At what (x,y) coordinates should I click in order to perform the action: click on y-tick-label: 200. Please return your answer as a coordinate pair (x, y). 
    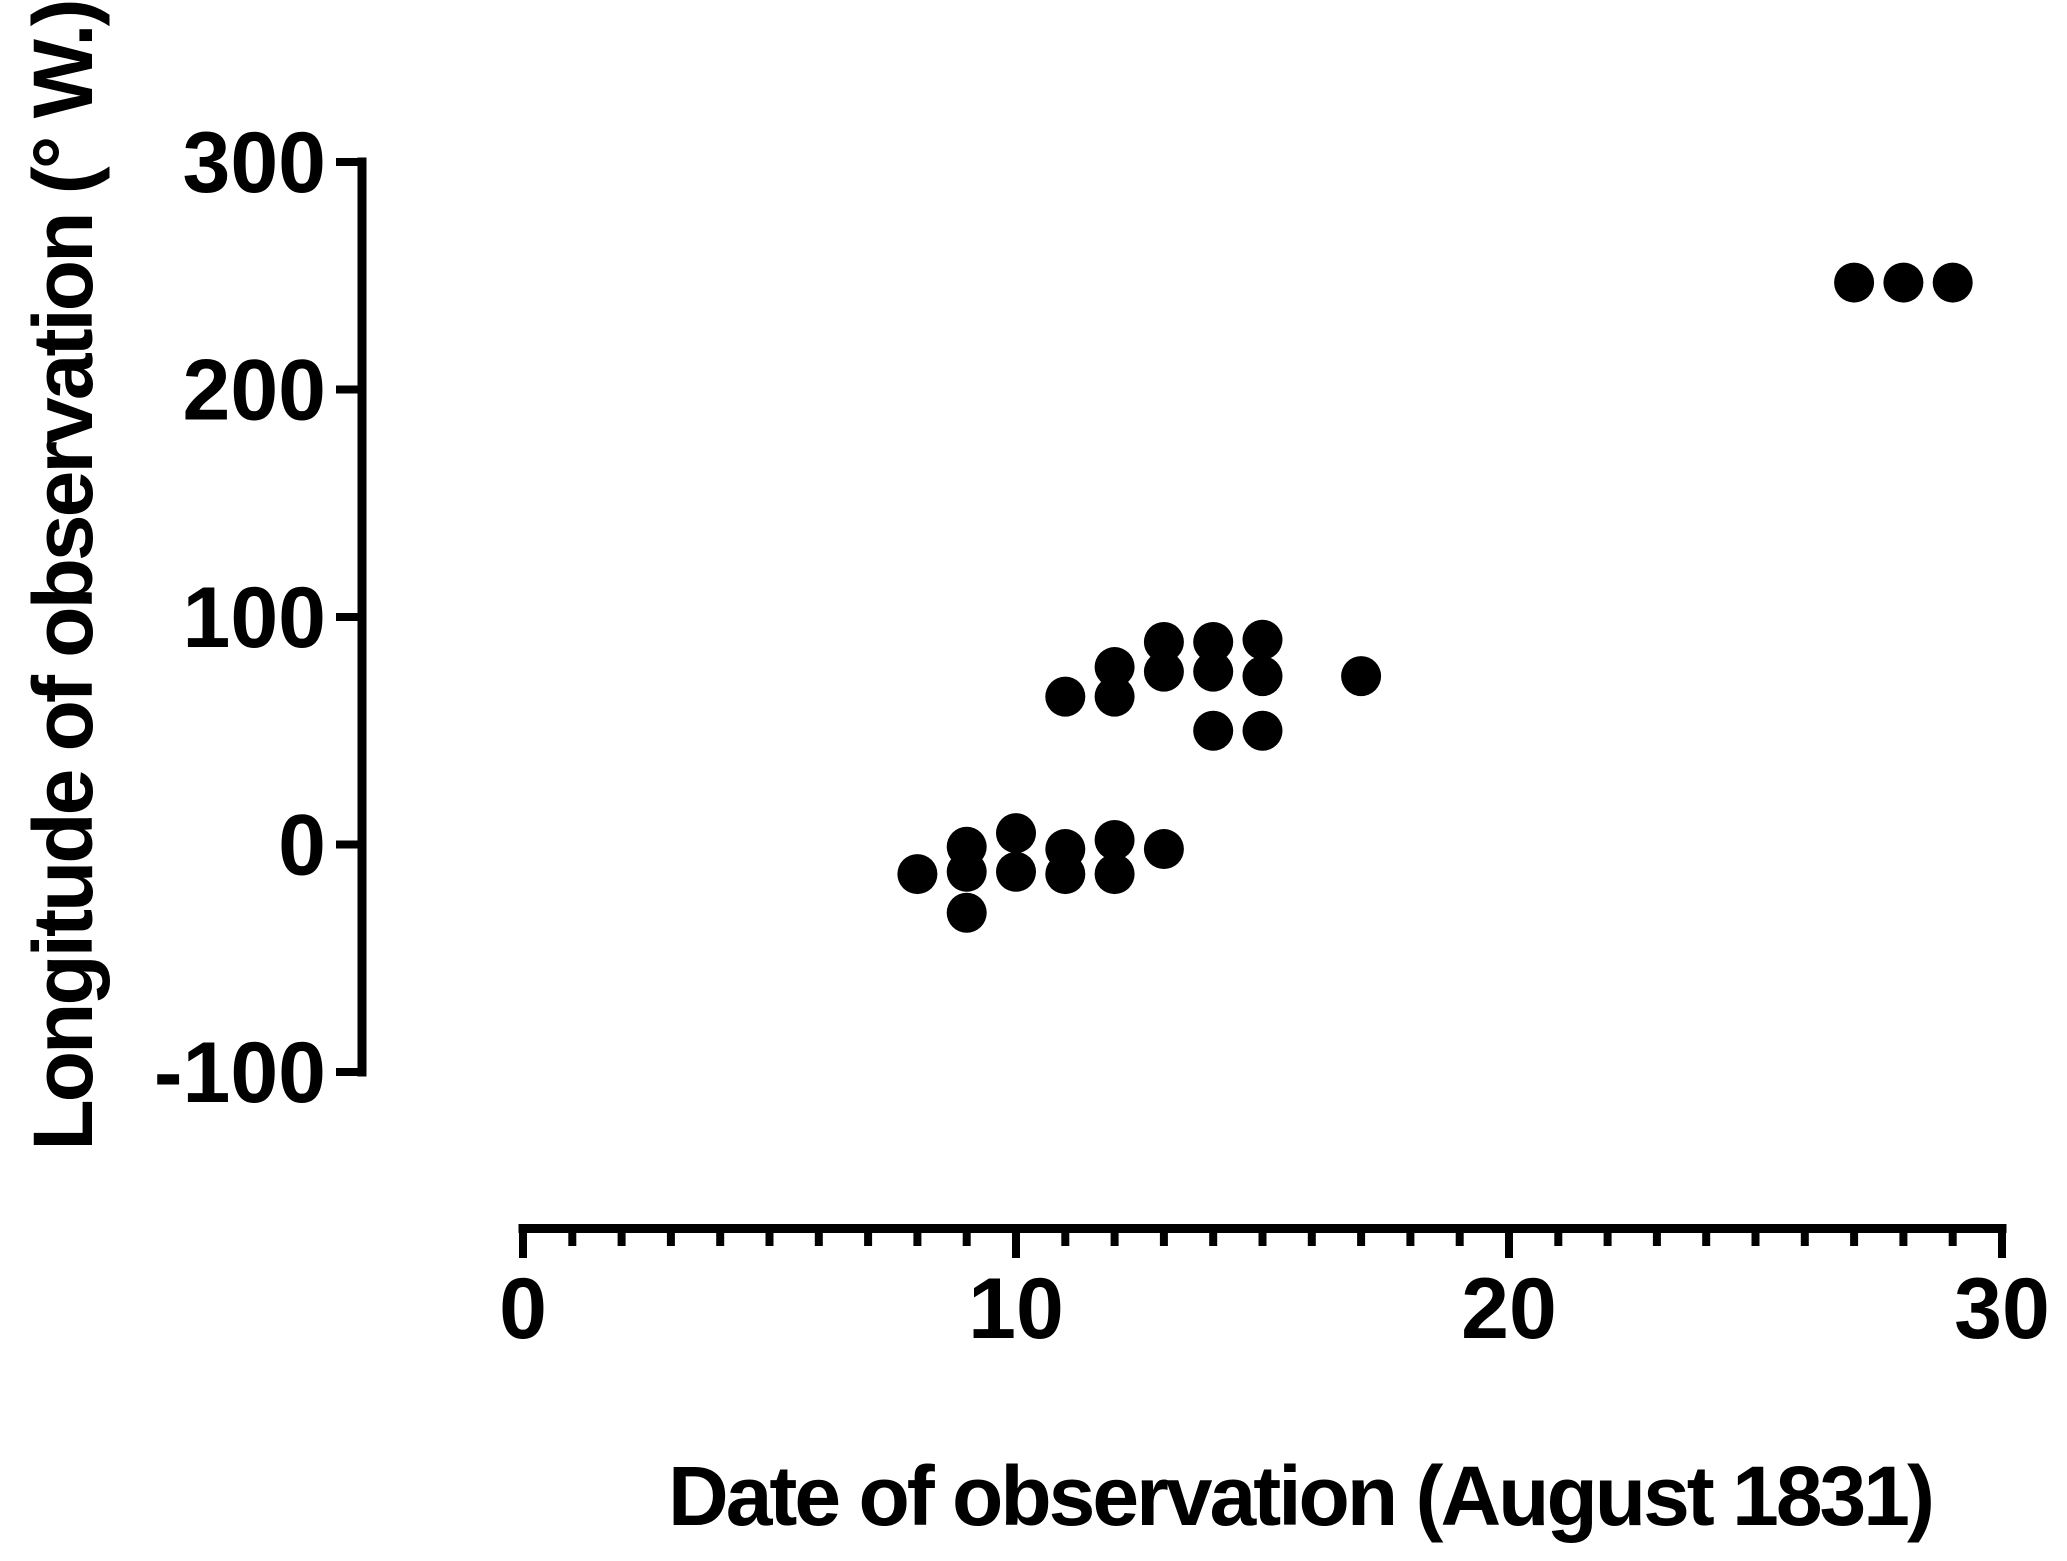
    Looking at the image, I should click on (255, 391).